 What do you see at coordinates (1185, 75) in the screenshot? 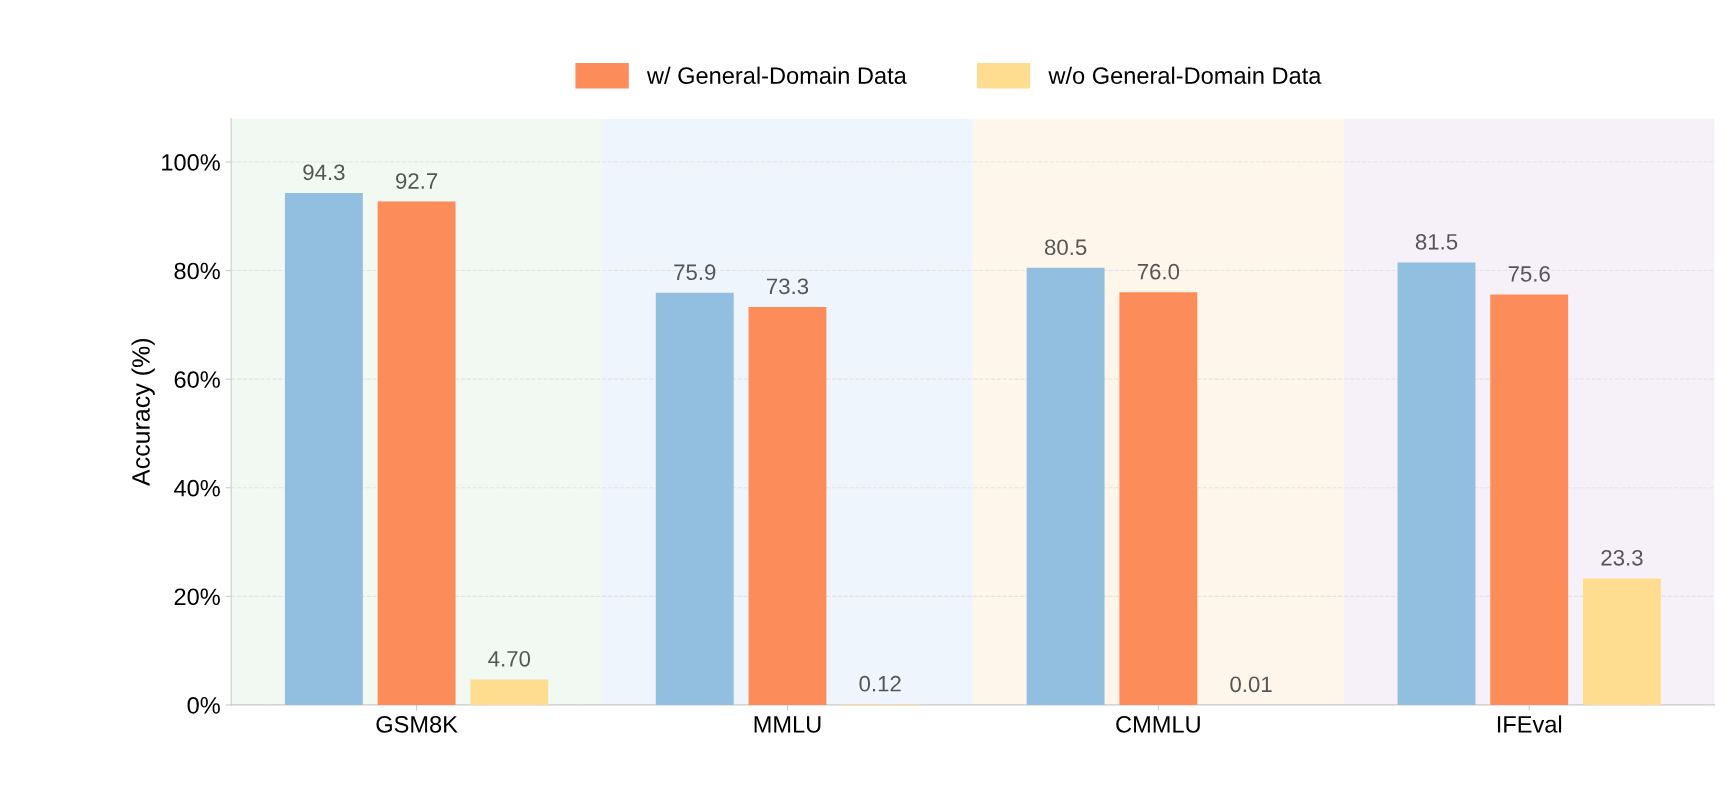
I see `legend-label: w/o General-Domain Data` at bounding box center [1185, 75].